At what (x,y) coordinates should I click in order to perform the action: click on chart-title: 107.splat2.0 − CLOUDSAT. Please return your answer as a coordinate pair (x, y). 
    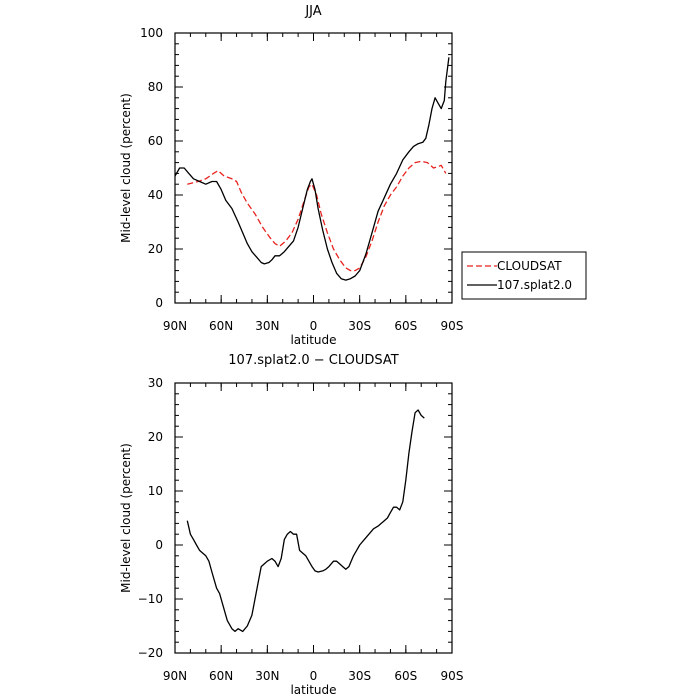
    Looking at the image, I should click on (313, 360).